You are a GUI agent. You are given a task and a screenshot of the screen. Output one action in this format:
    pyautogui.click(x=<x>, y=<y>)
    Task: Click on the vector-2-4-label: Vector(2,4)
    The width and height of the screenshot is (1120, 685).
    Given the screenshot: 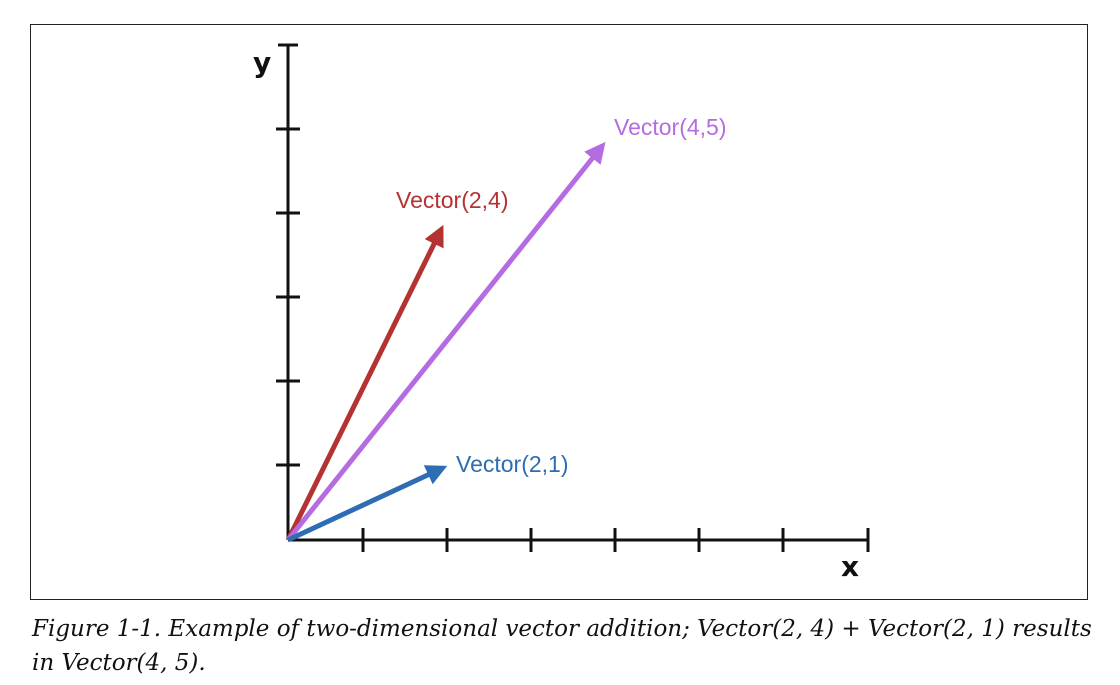 What is the action you would take?
    pyautogui.click(x=452, y=200)
    